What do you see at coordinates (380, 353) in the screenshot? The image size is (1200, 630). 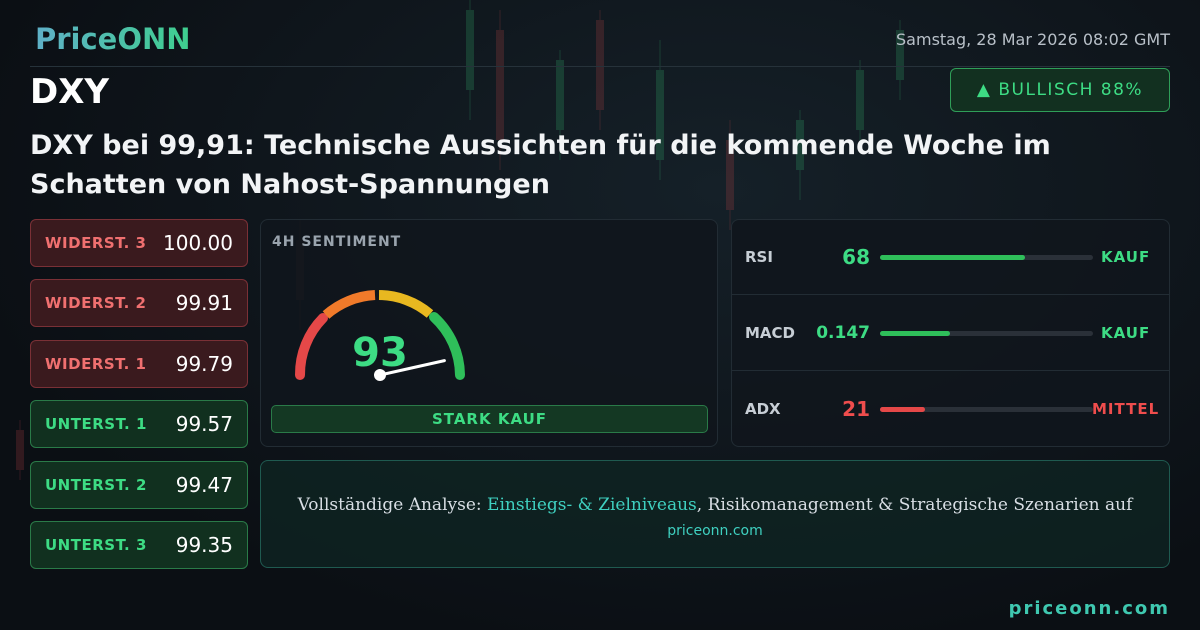 I see `sentiment-score: 93` at bounding box center [380, 353].